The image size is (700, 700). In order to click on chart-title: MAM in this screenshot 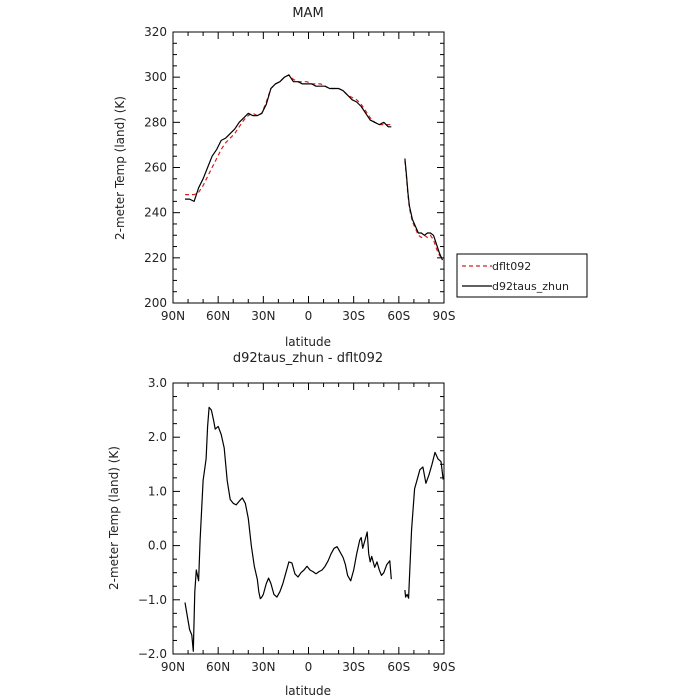, I will do `click(307, 13)`.